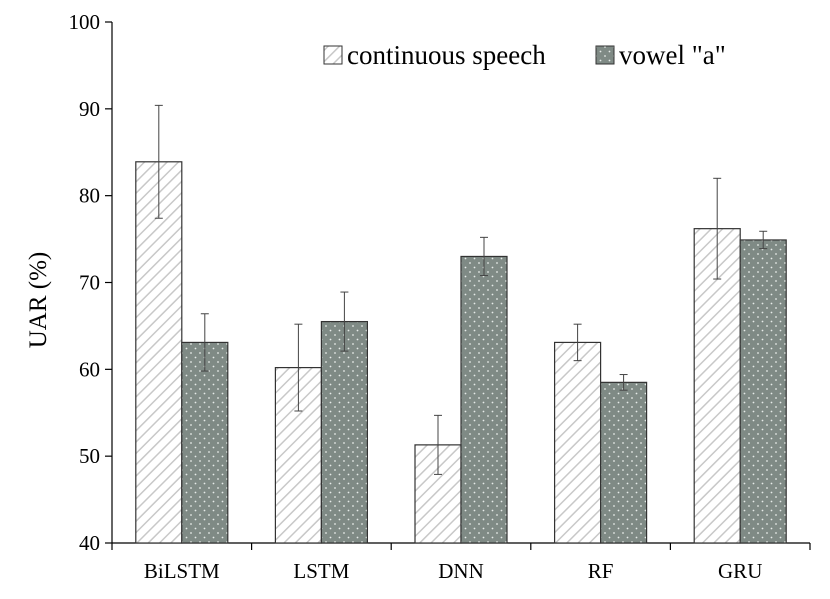  What do you see at coordinates (182, 571) in the screenshot?
I see `x-tick-label: BiLSTM` at bounding box center [182, 571].